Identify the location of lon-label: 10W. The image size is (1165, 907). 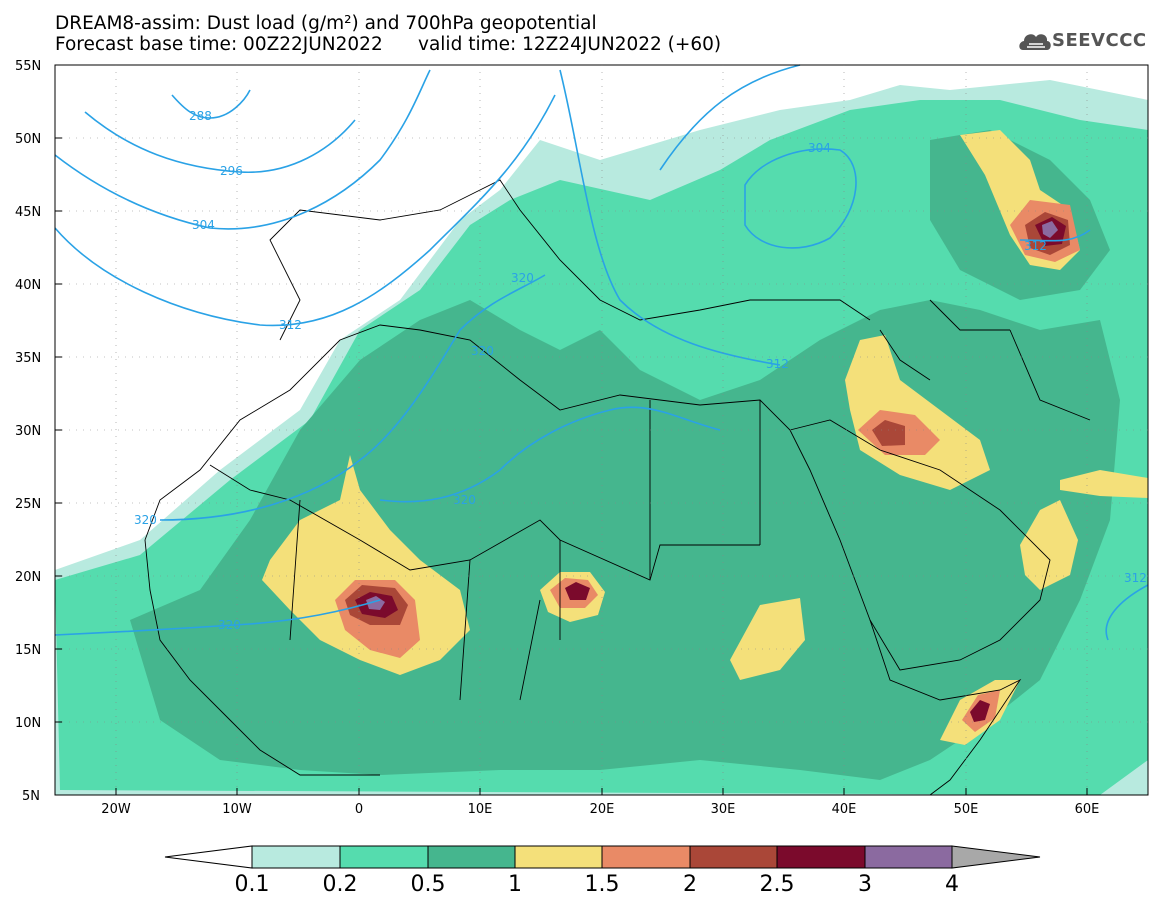
(237, 809).